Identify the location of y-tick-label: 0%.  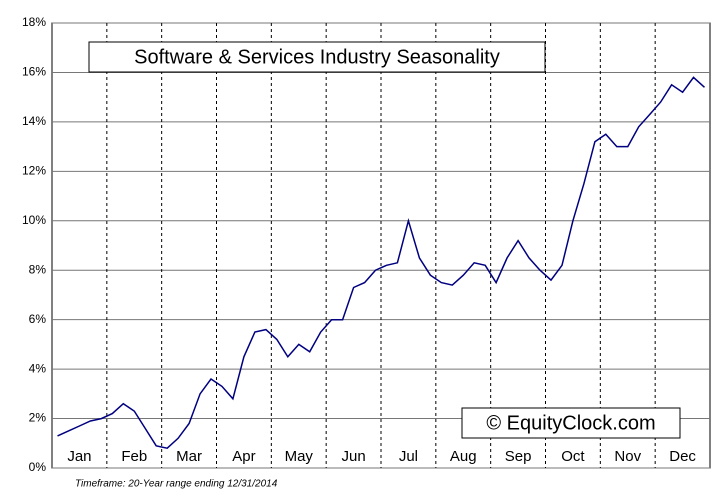
(38, 467).